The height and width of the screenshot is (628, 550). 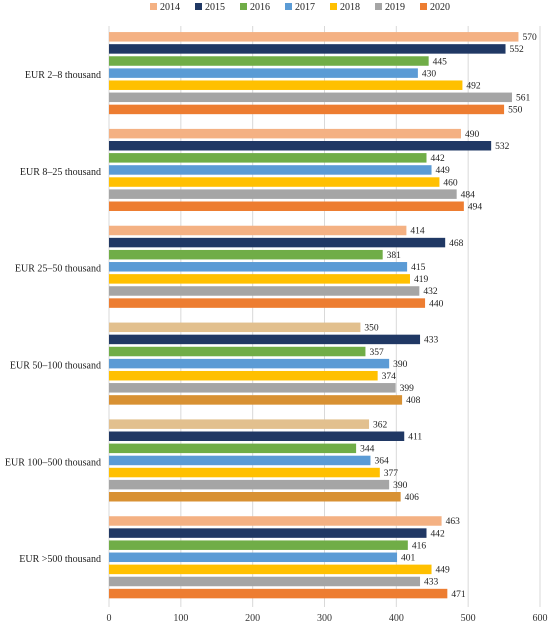 I want to click on value-label: 532, so click(x=502, y=147).